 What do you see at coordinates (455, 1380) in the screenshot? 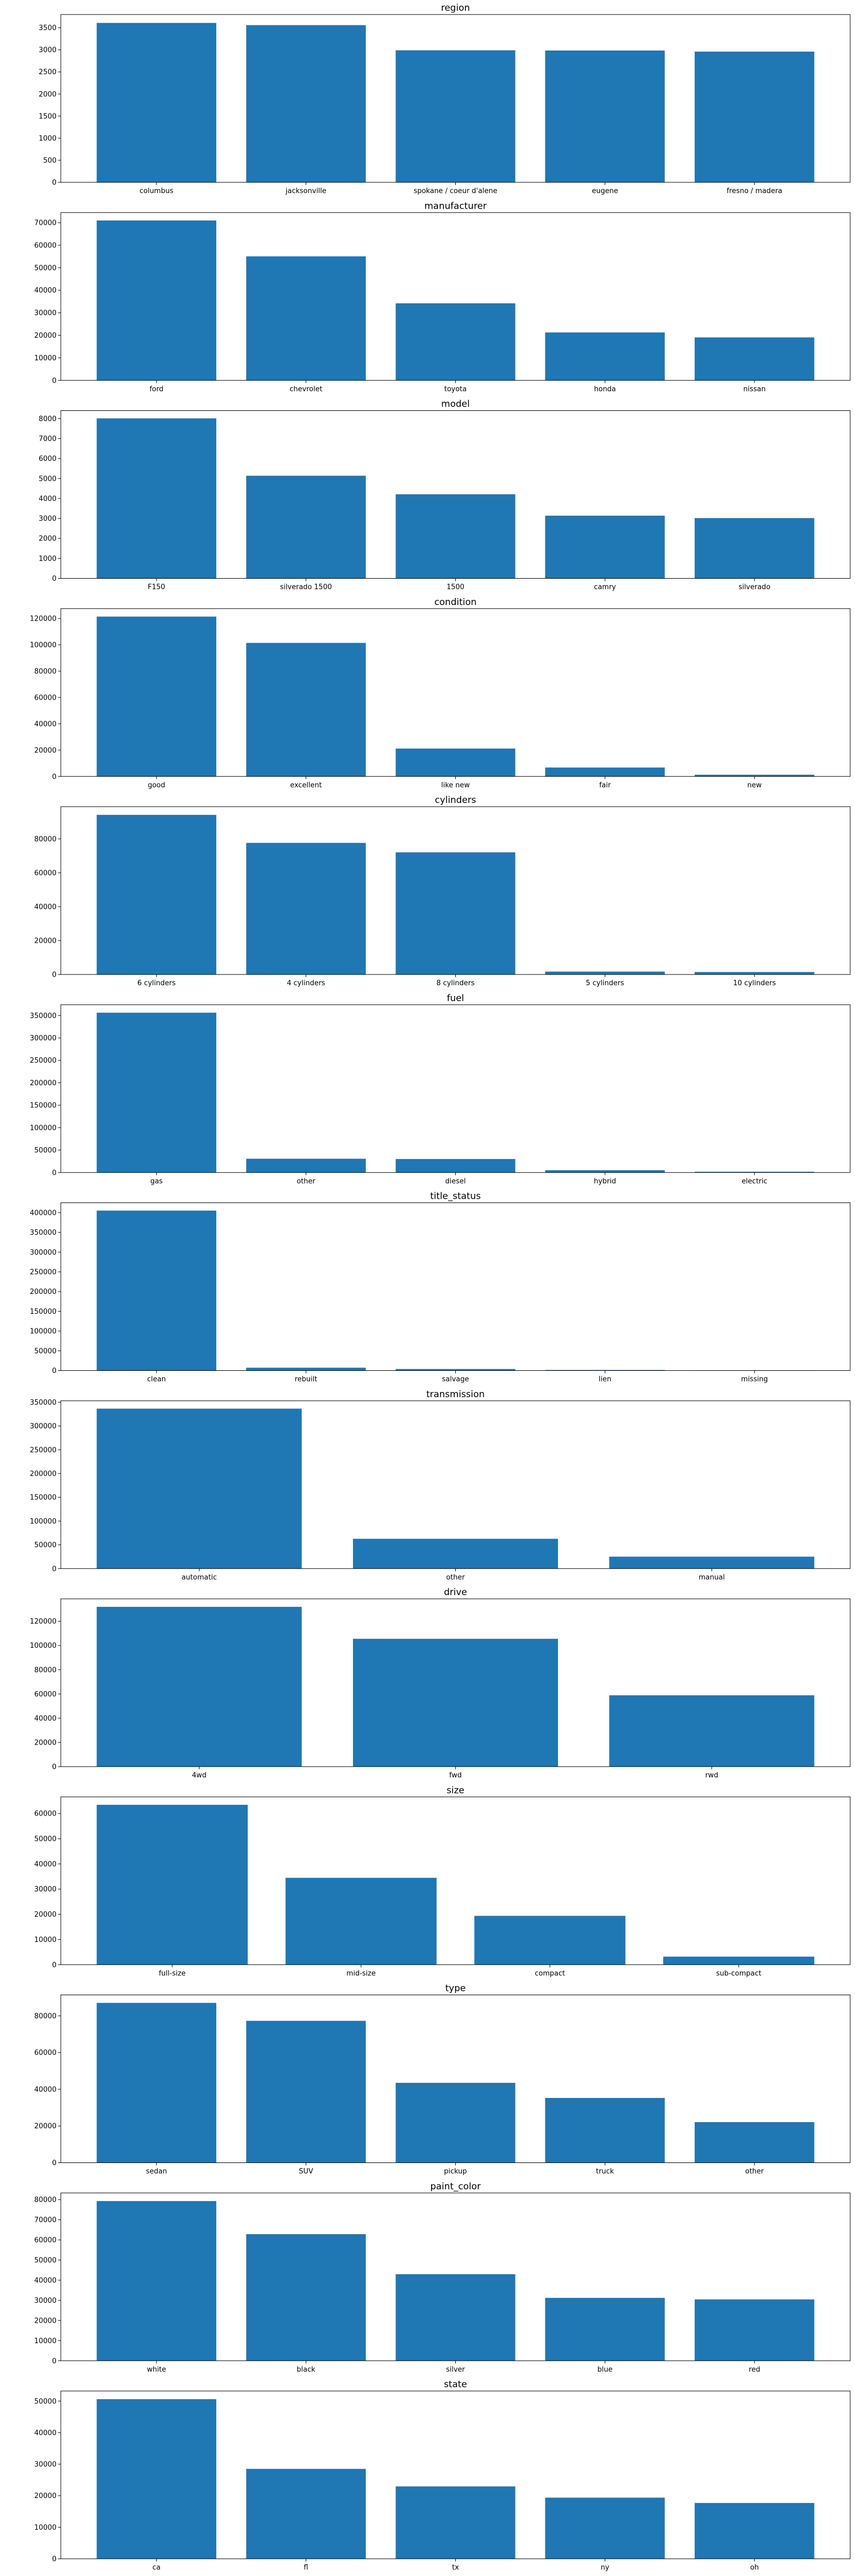
I see `x-tick-label: salvage` at bounding box center [455, 1380].